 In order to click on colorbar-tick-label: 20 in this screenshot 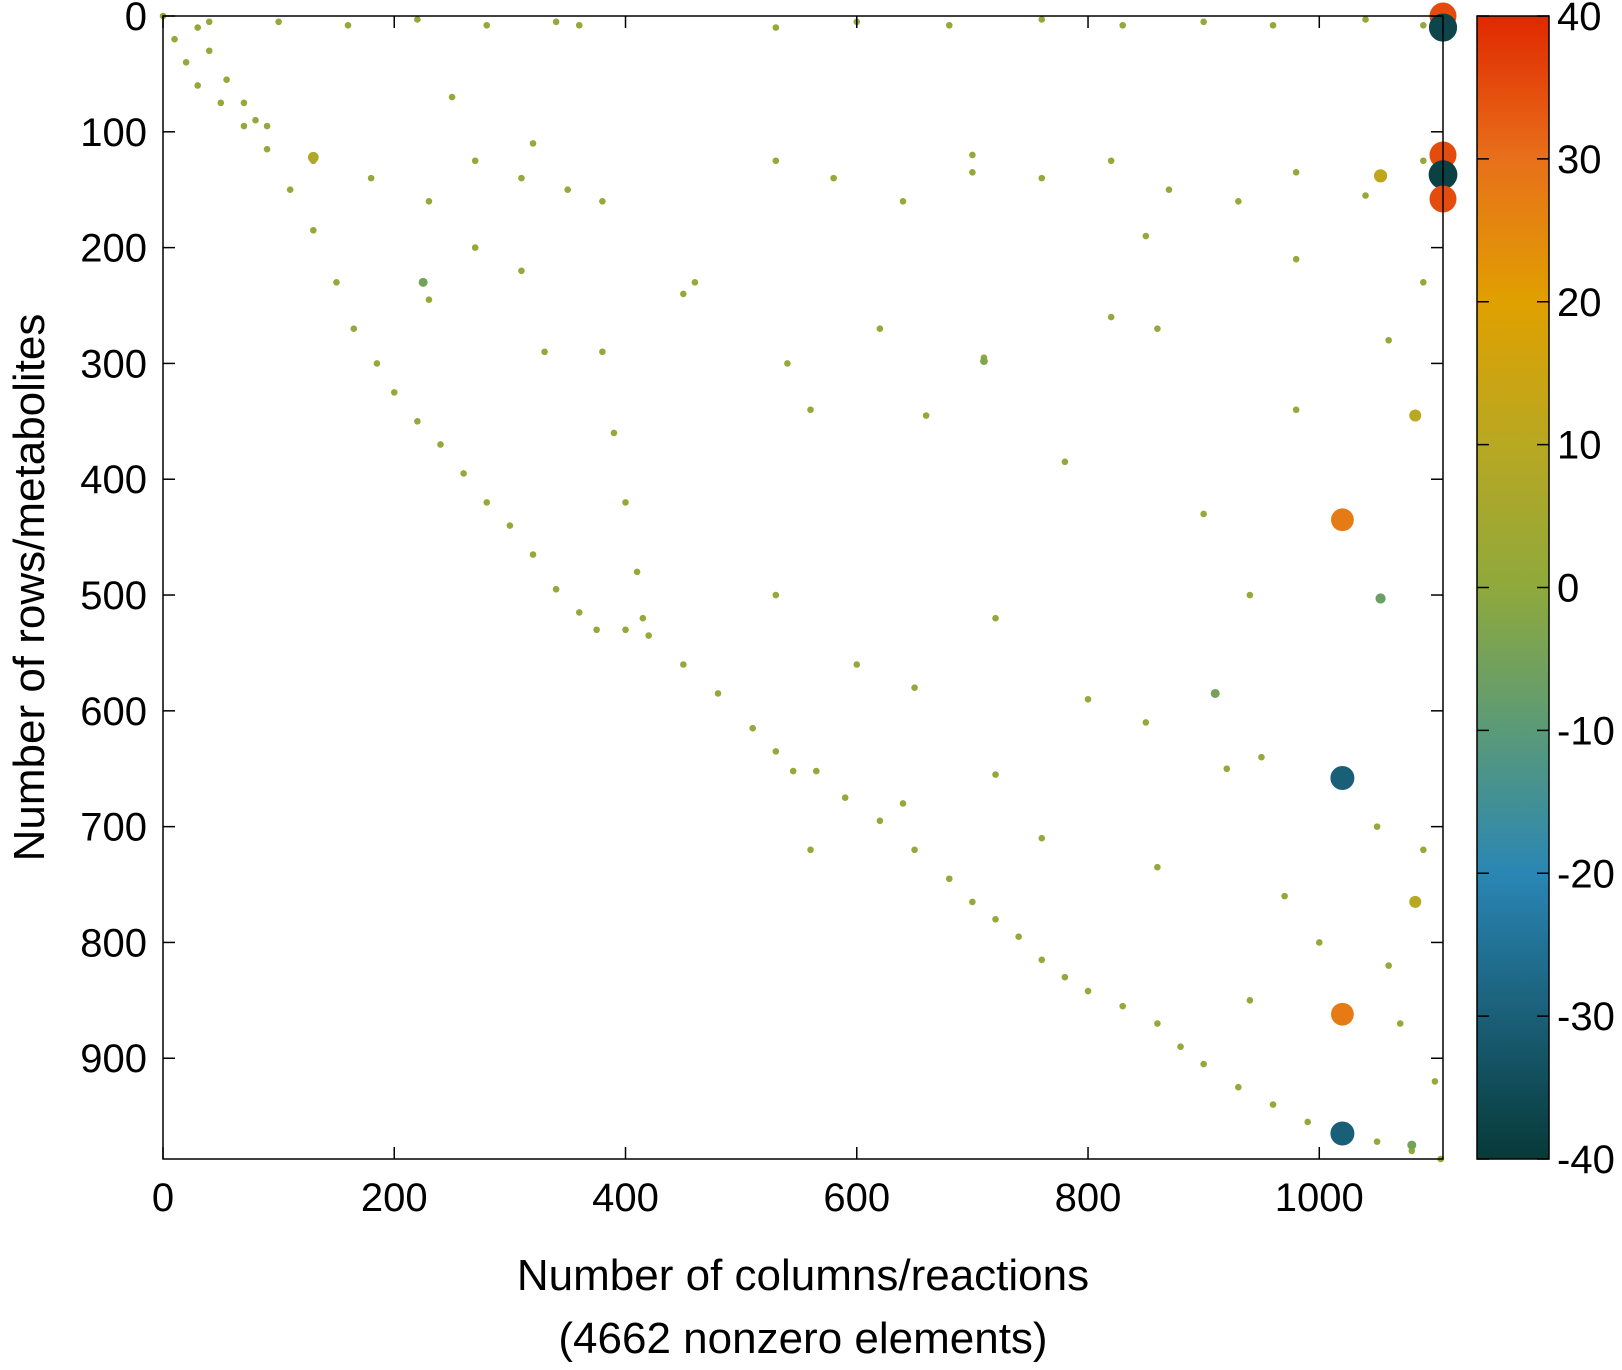, I will do `click(1579, 303)`.